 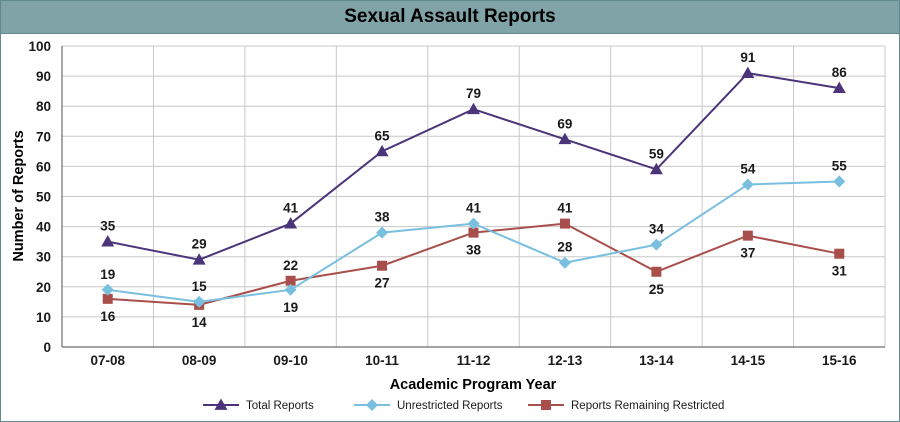 What do you see at coordinates (747, 253) in the screenshot?
I see `series-2-label-7: 37` at bounding box center [747, 253].